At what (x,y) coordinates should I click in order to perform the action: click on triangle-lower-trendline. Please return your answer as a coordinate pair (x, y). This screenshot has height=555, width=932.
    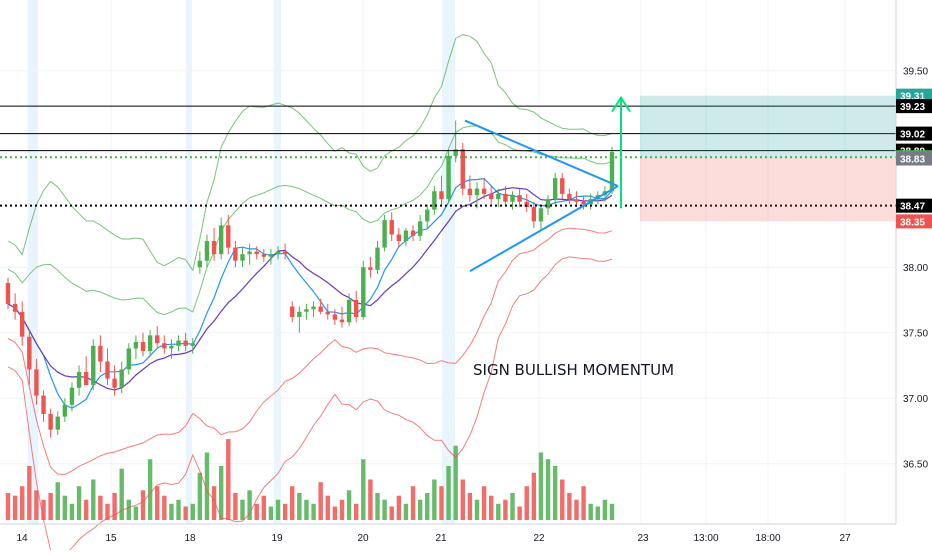
    Looking at the image, I should click on (544, 229).